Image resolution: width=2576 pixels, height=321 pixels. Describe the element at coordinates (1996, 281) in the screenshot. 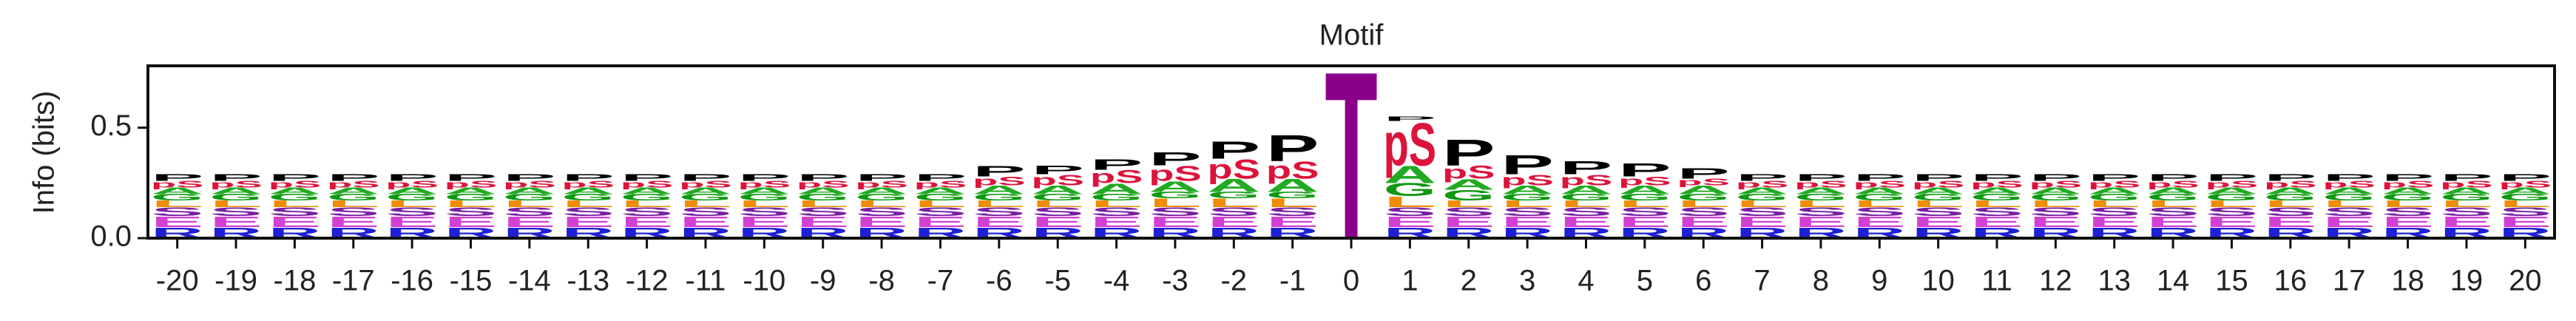

I see `x-tick-label: 11` at that location.